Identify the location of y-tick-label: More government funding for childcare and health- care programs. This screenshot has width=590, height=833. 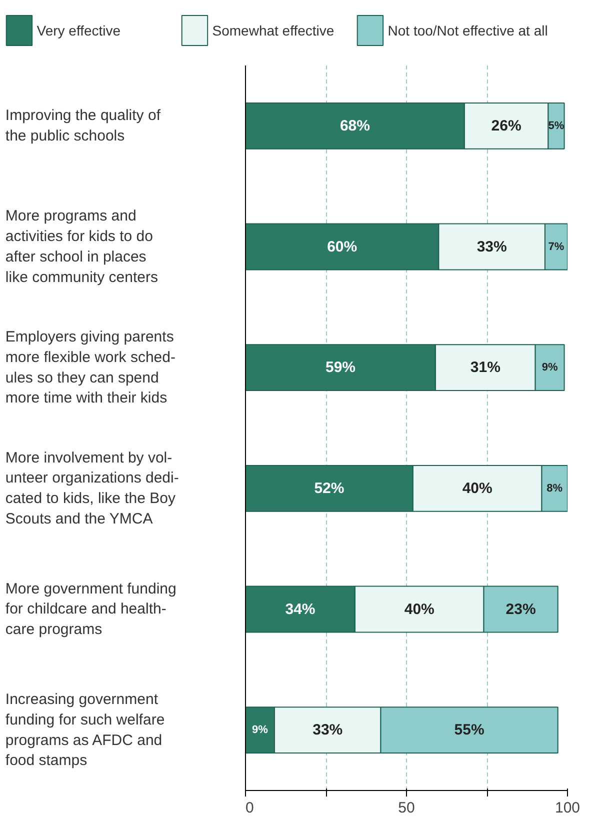
(90, 609).